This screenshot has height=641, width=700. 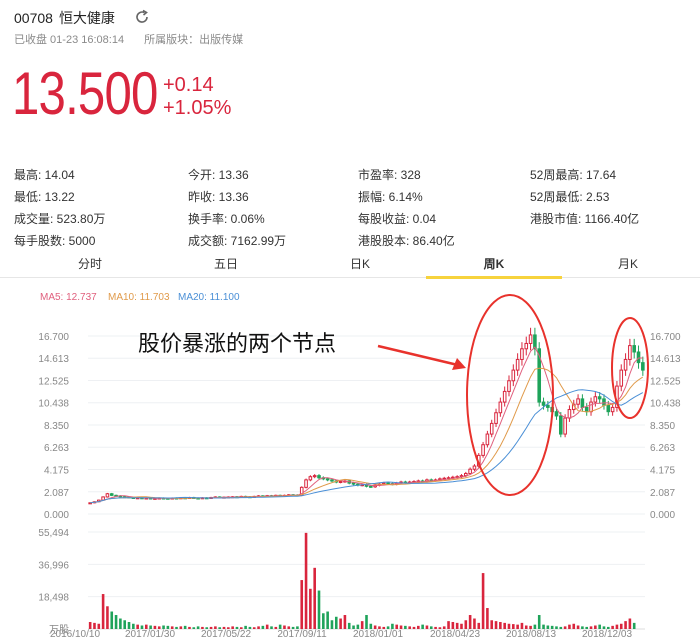 What do you see at coordinates (53, 382) in the screenshot?
I see `y-tick-left: 12.525` at bounding box center [53, 382].